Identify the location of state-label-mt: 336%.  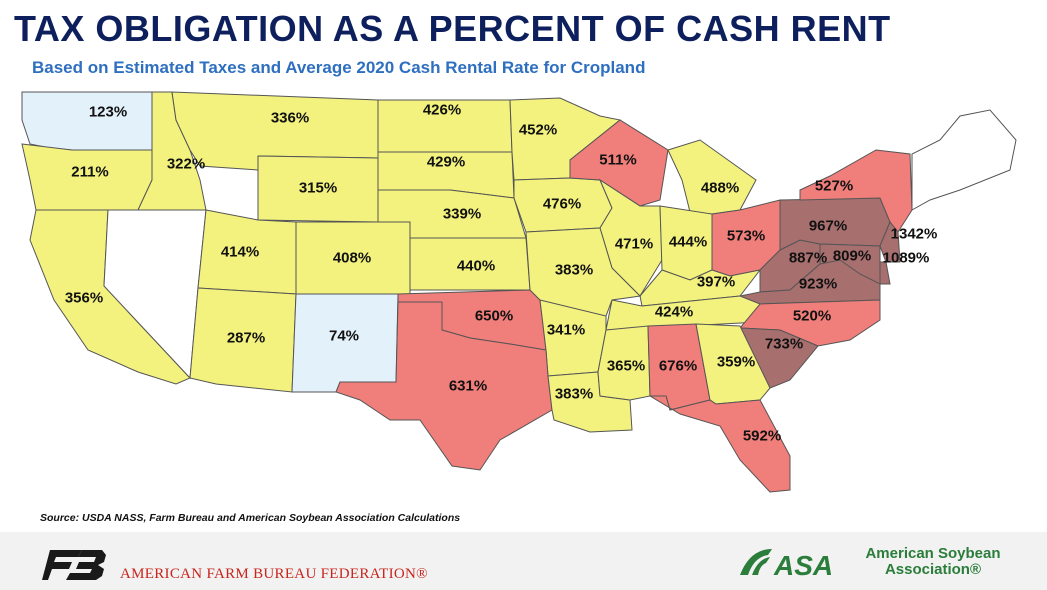
(290, 118).